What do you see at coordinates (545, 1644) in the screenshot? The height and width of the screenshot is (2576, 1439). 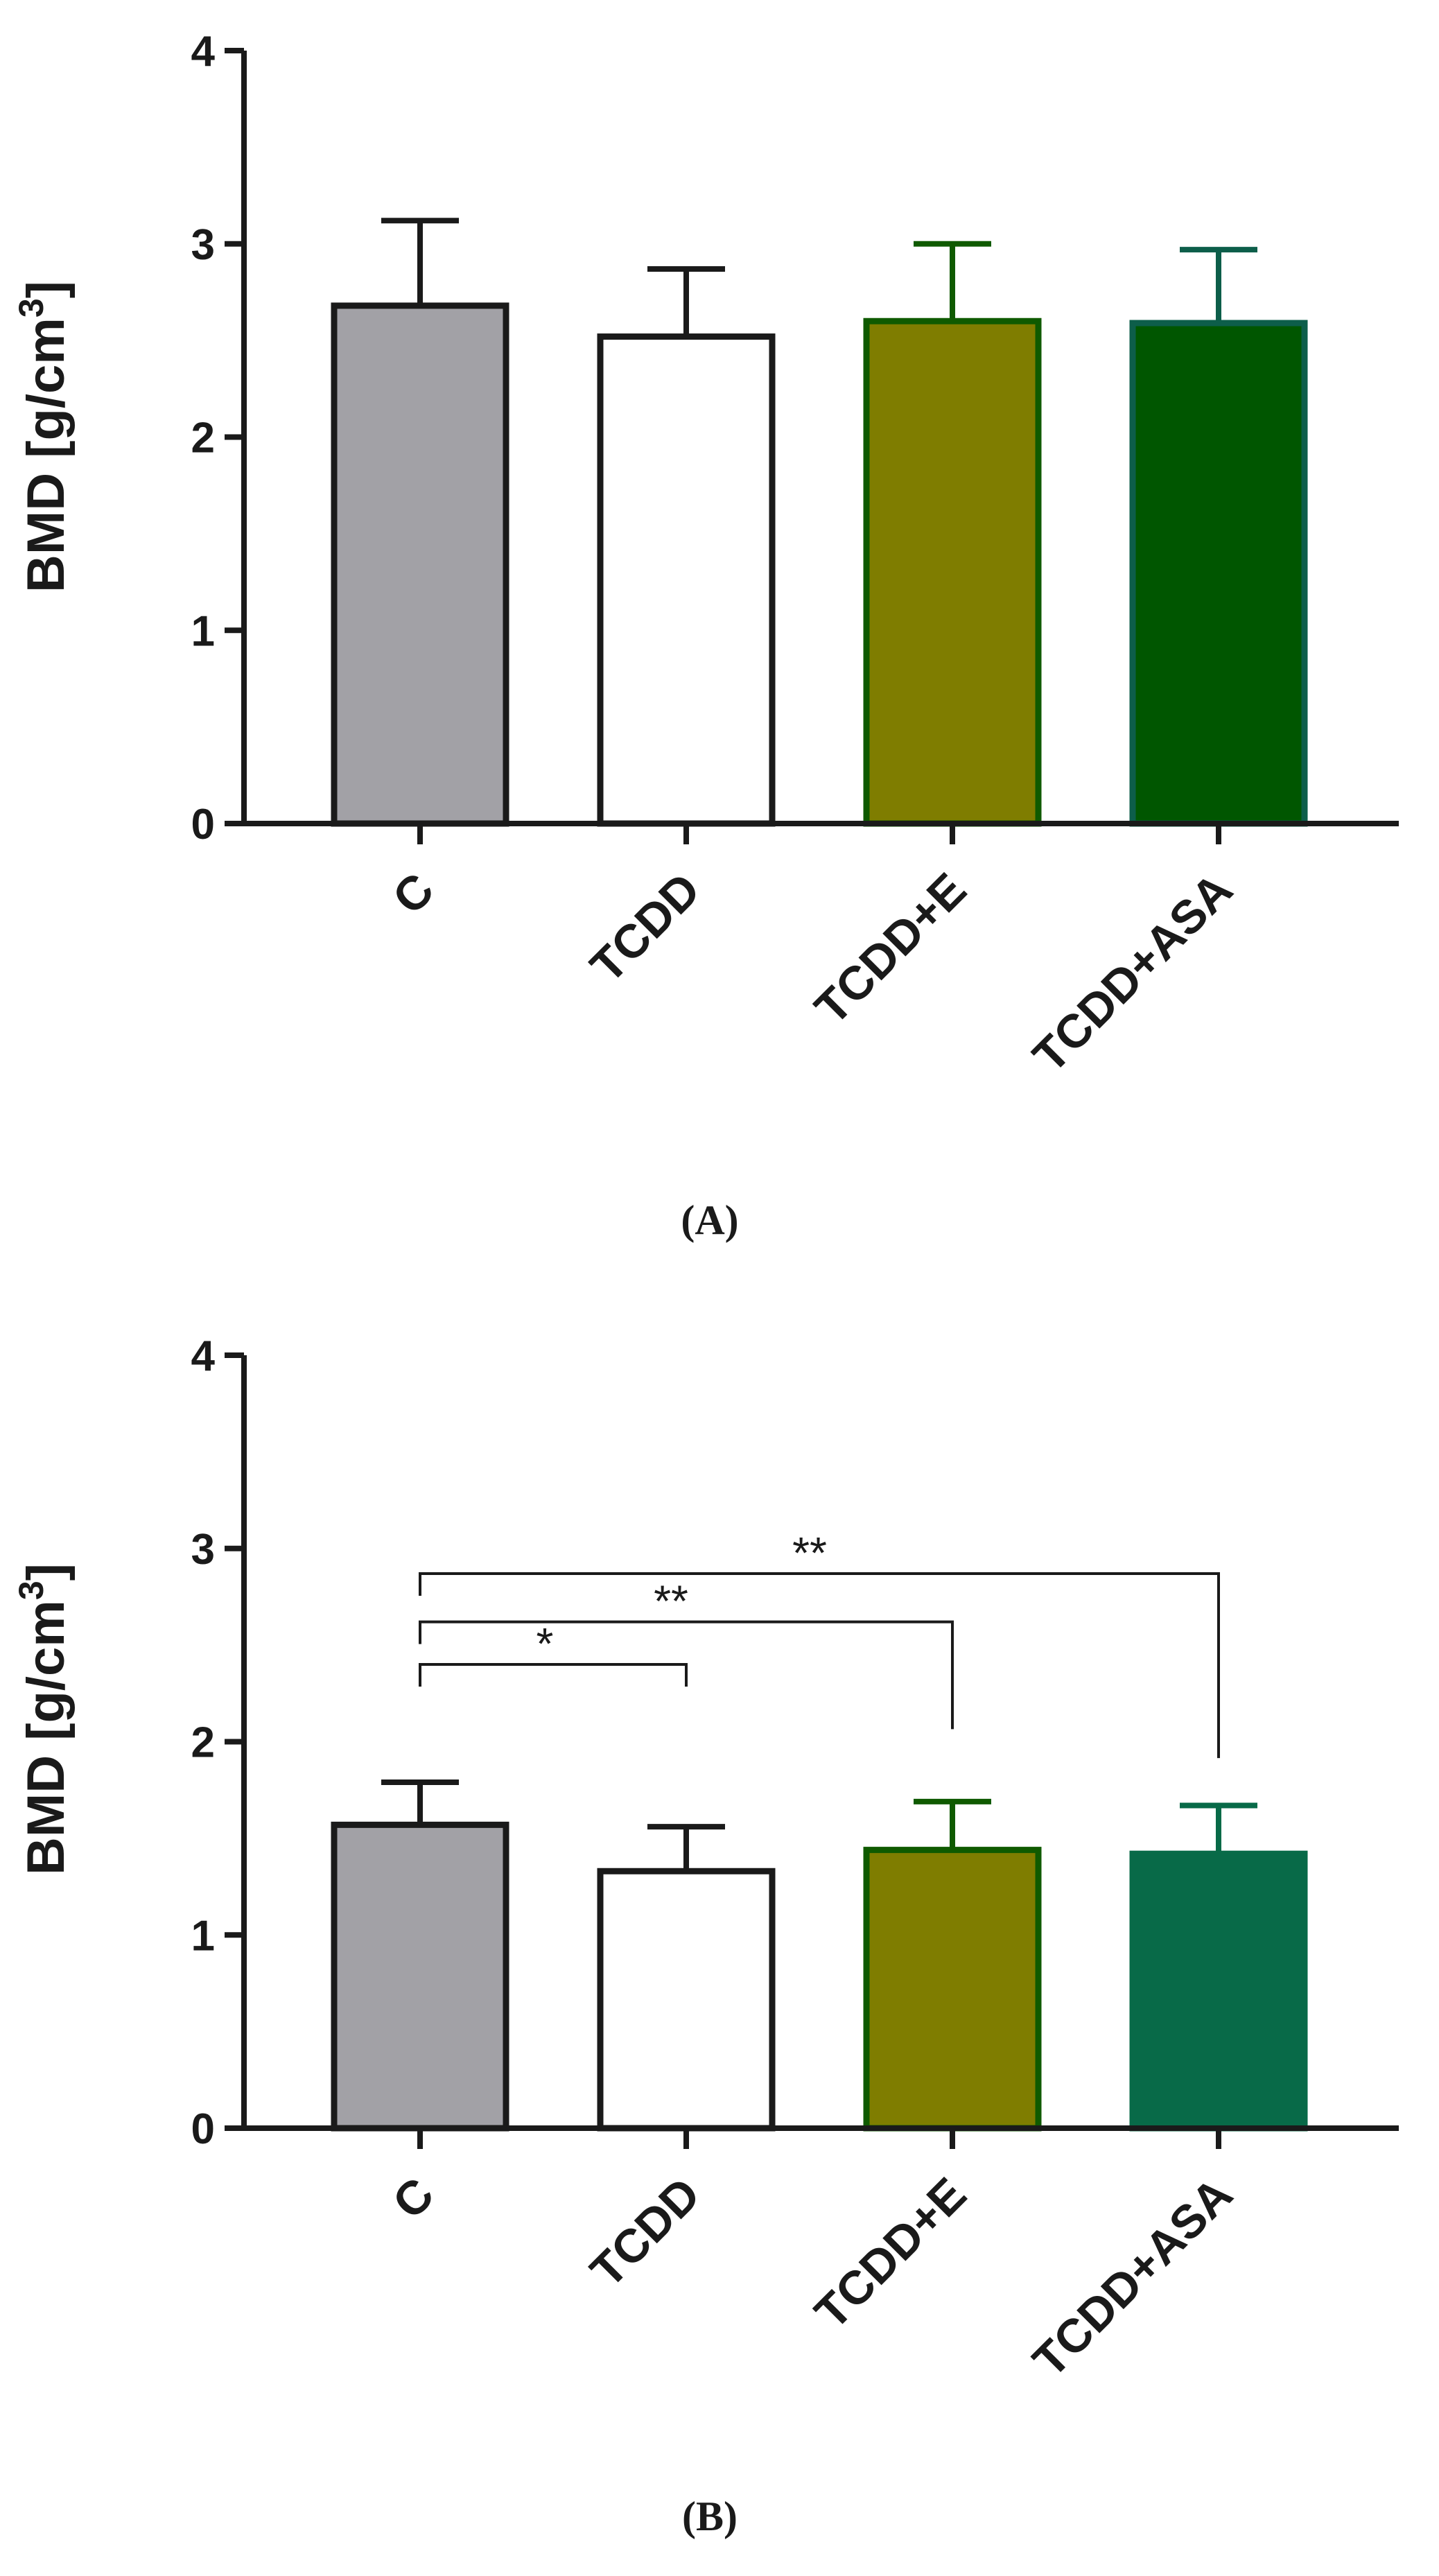 I see `significance-label: *` at bounding box center [545, 1644].